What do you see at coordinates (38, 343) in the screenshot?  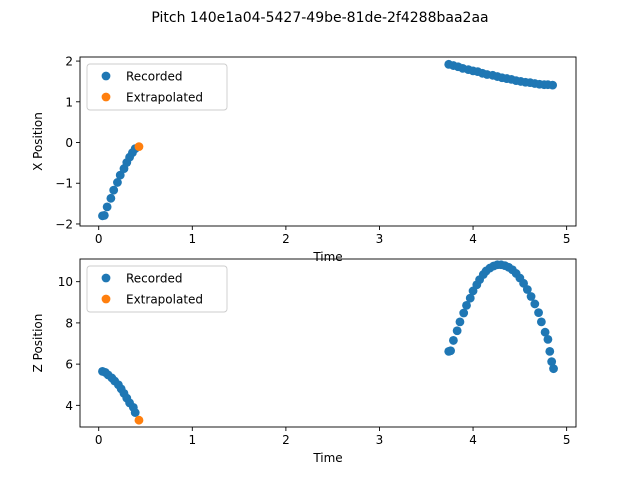 I see `y-axis-label: Z Position` at bounding box center [38, 343].